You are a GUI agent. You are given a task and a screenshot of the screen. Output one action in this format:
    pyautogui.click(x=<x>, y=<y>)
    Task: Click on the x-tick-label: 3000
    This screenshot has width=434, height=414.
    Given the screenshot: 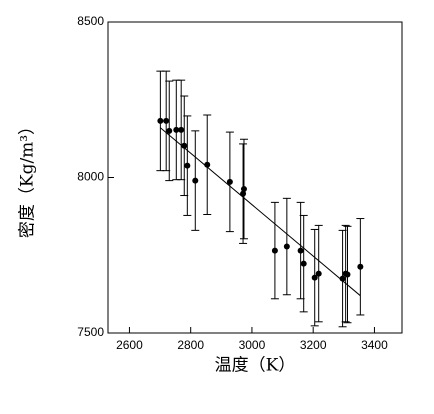 What is the action you would take?
    pyautogui.click(x=252, y=345)
    